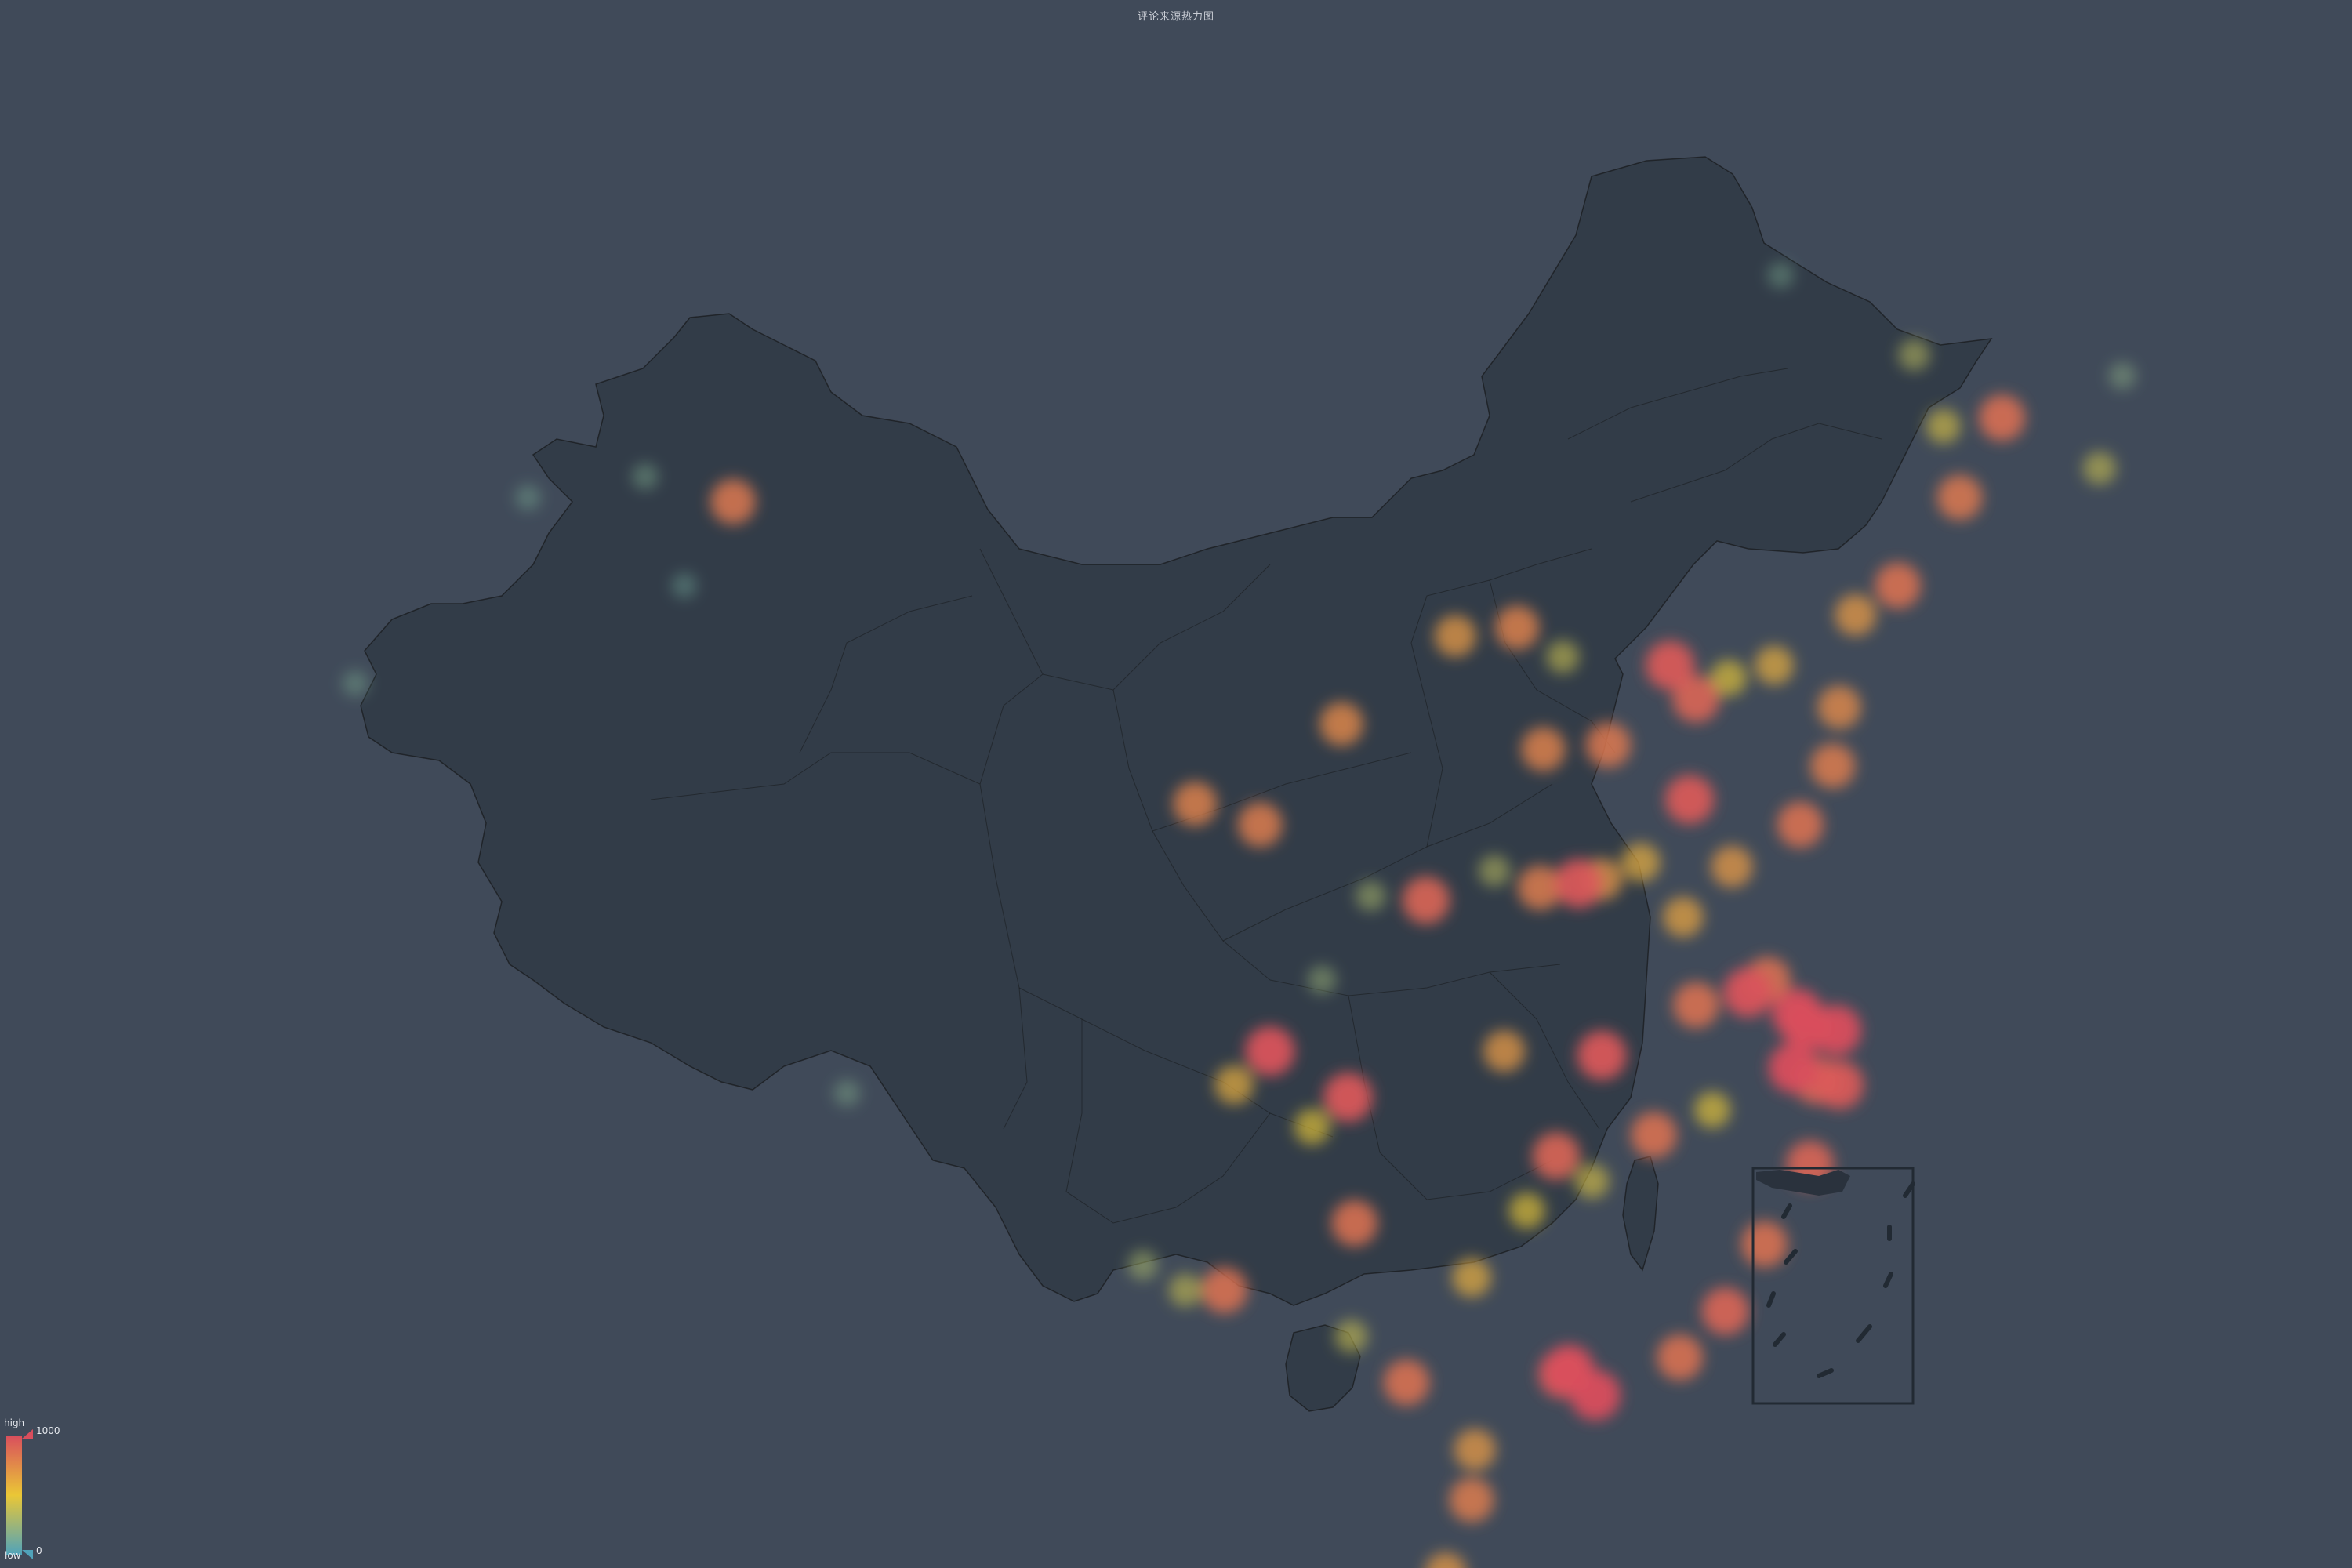 The width and height of the screenshot is (2352, 1568). What do you see at coordinates (14, 1495) in the screenshot?
I see `visual-map-gradient-bar` at bounding box center [14, 1495].